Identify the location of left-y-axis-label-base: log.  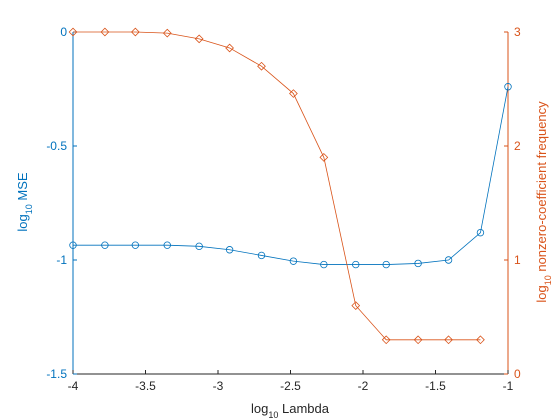
(22, 222).